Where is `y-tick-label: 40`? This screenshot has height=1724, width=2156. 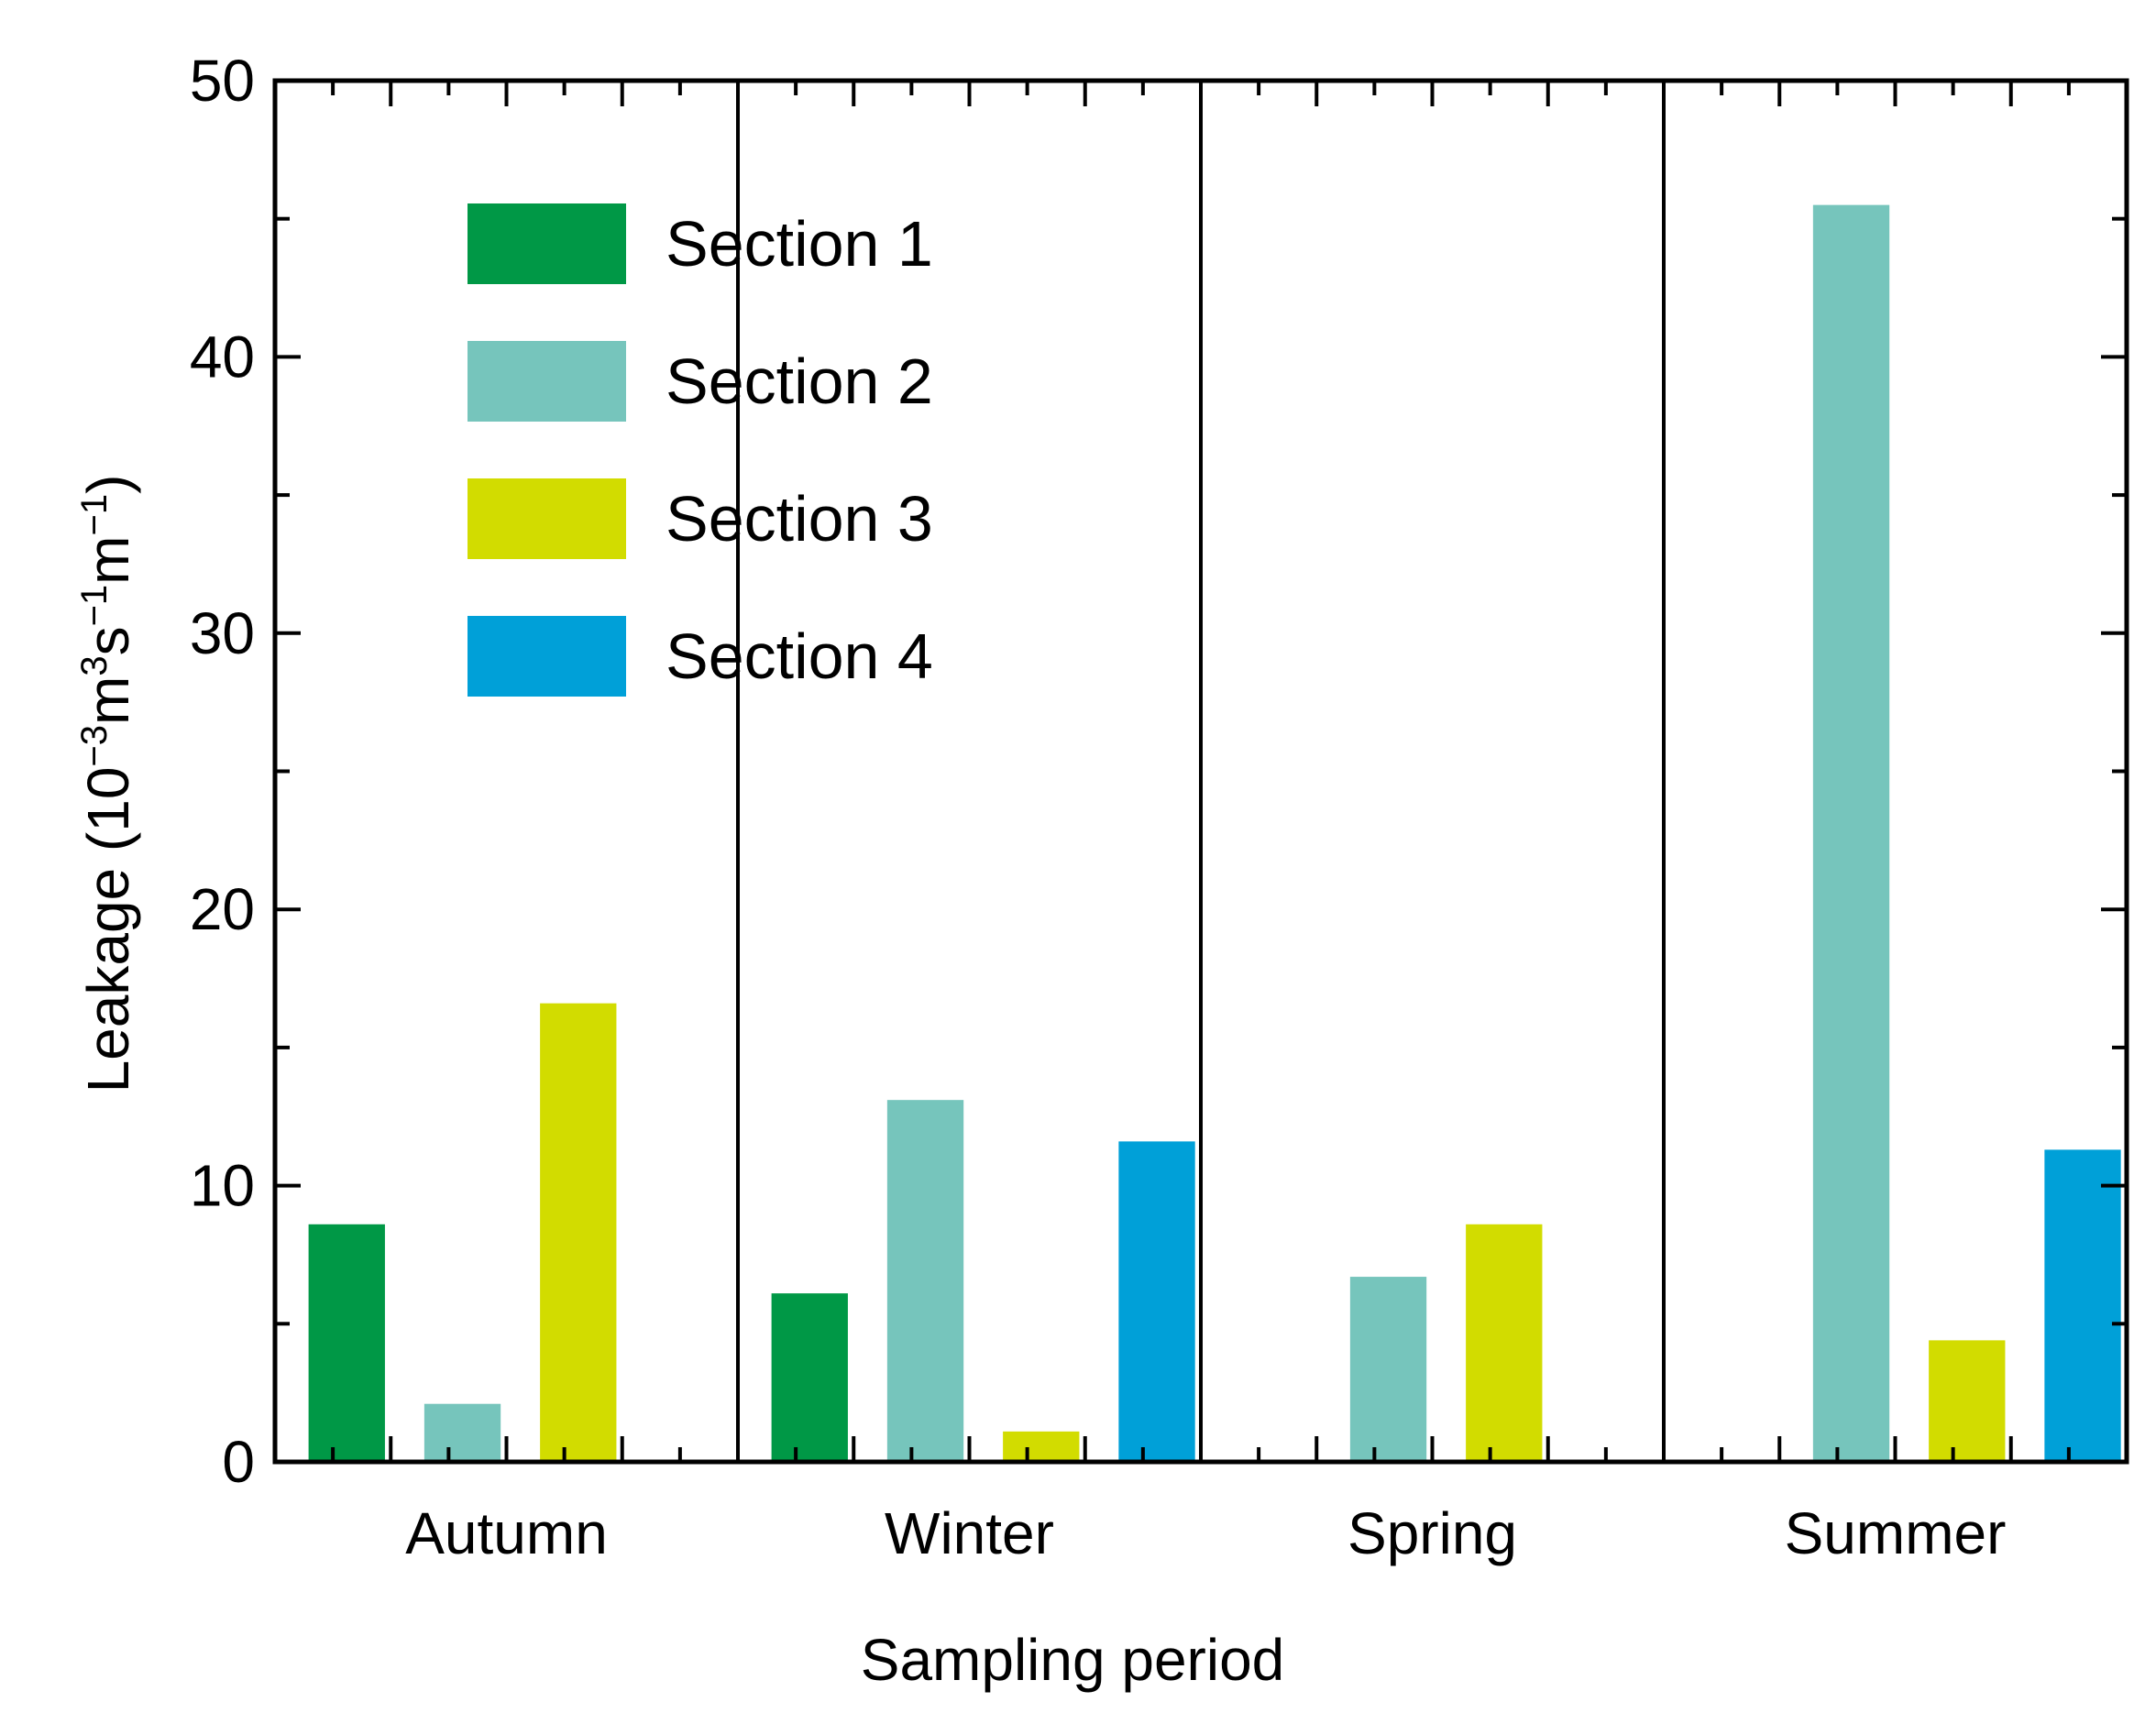 y-tick-label: 40 is located at coordinates (222, 357).